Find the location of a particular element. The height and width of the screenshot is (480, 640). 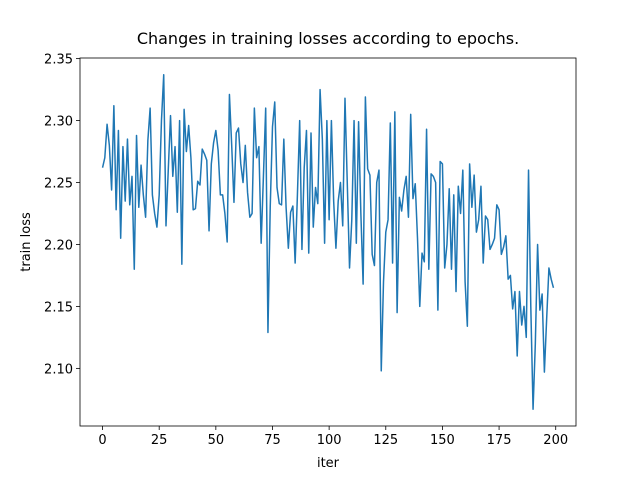

y-tick-label: 2.30 is located at coordinates (58, 122).